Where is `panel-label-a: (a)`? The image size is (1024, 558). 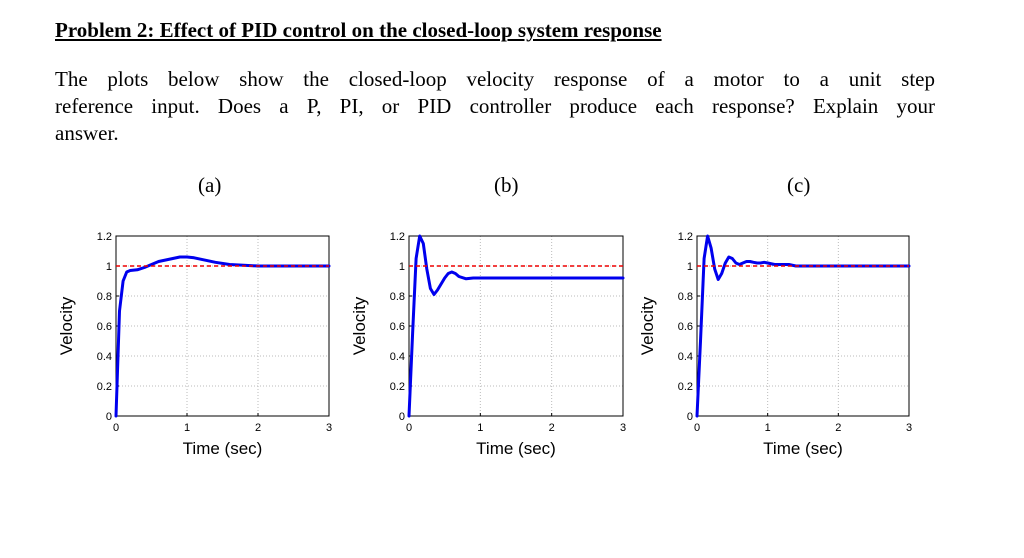 panel-label-a: (a) is located at coordinates (210, 185).